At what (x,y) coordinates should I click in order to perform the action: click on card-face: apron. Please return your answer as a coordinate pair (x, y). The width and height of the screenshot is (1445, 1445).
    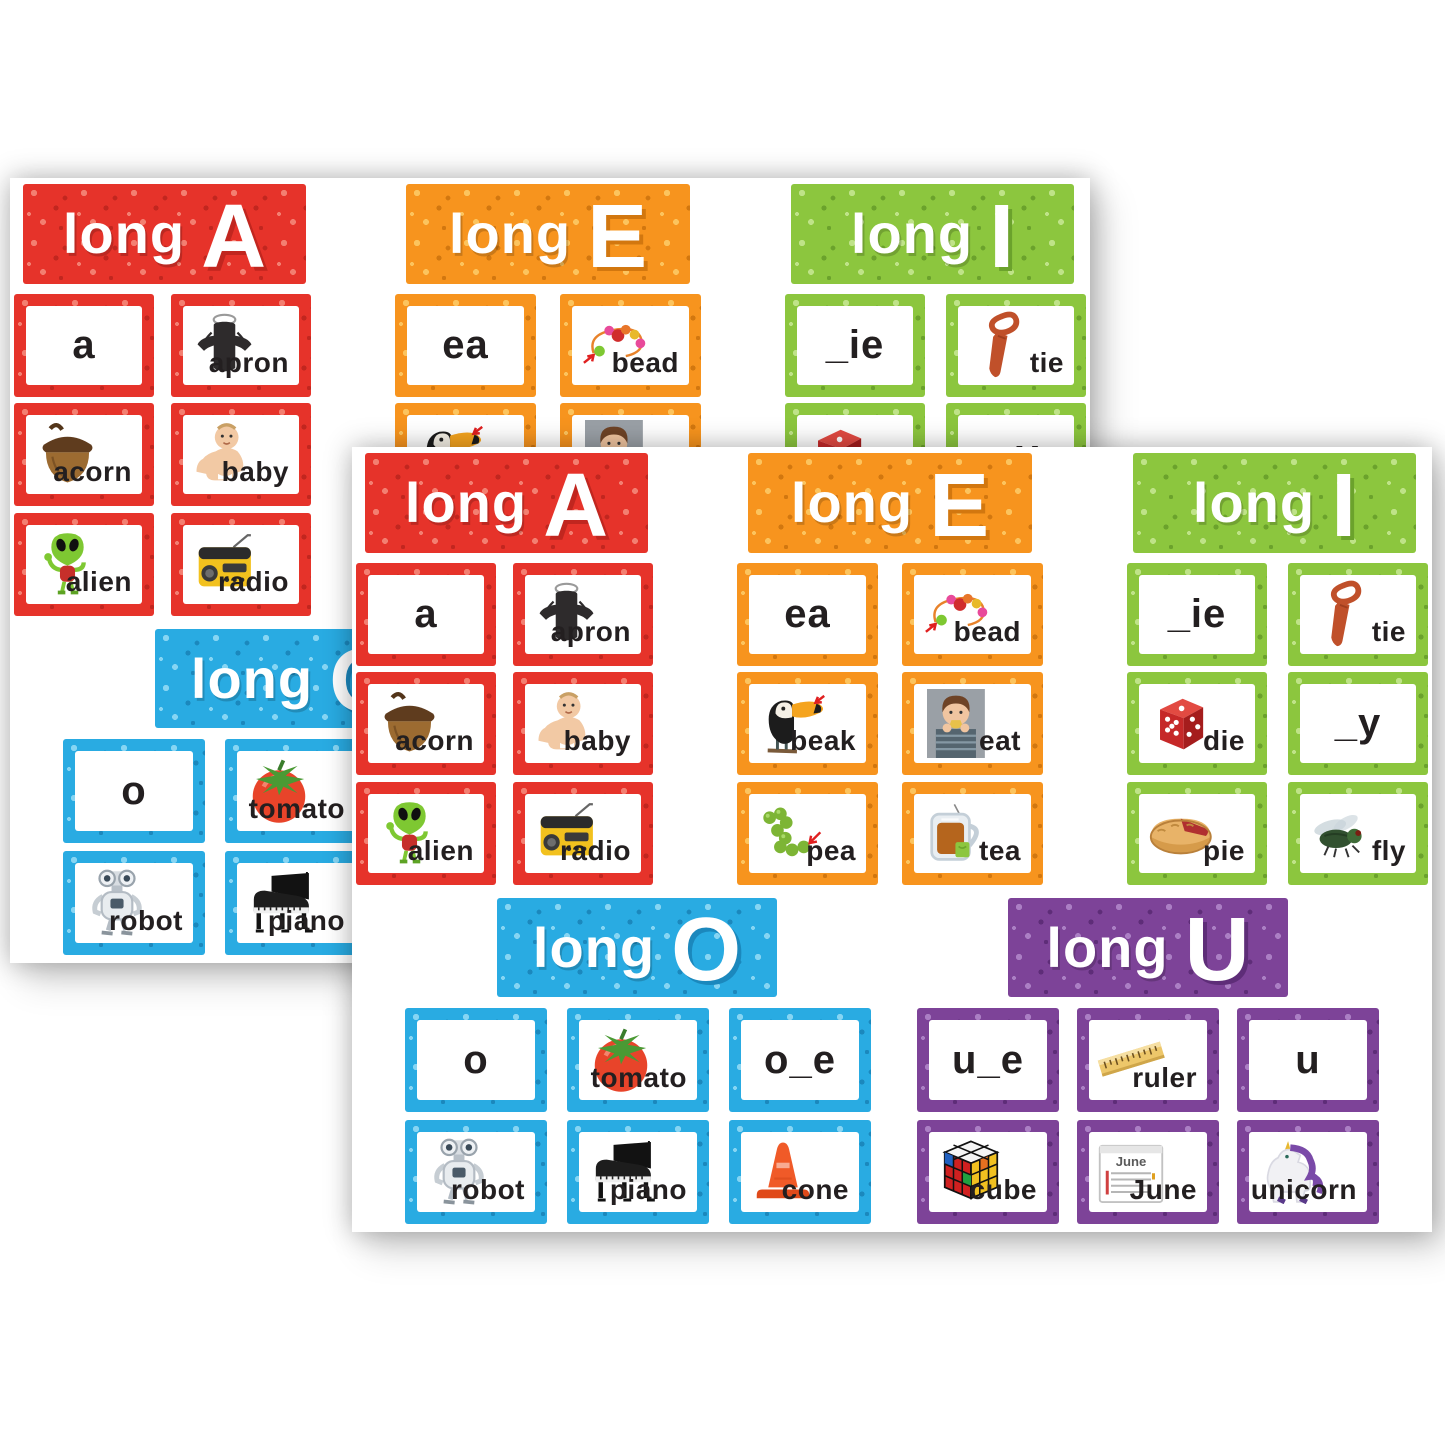
    Looking at the image, I should click on (241, 345).